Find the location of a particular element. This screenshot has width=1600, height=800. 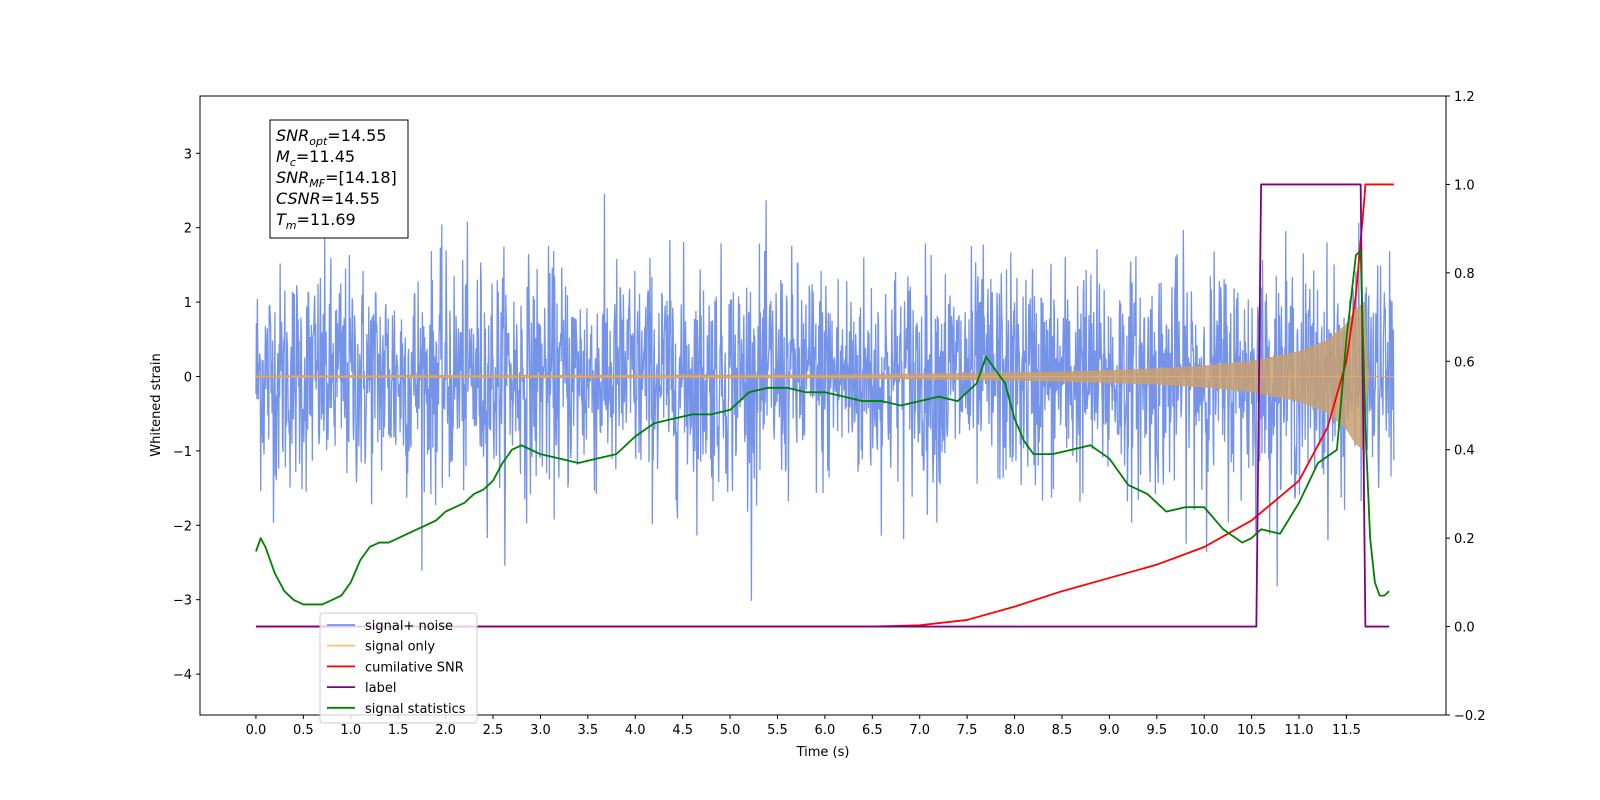

x-tick-label: 4.0 is located at coordinates (635, 730).